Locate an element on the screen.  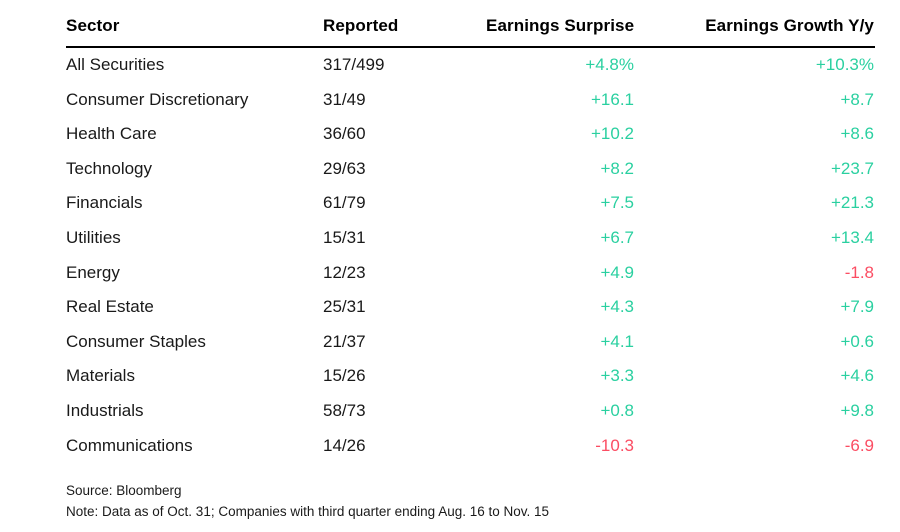
sector-cell: Consumer Staples is located at coordinates (136, 341).